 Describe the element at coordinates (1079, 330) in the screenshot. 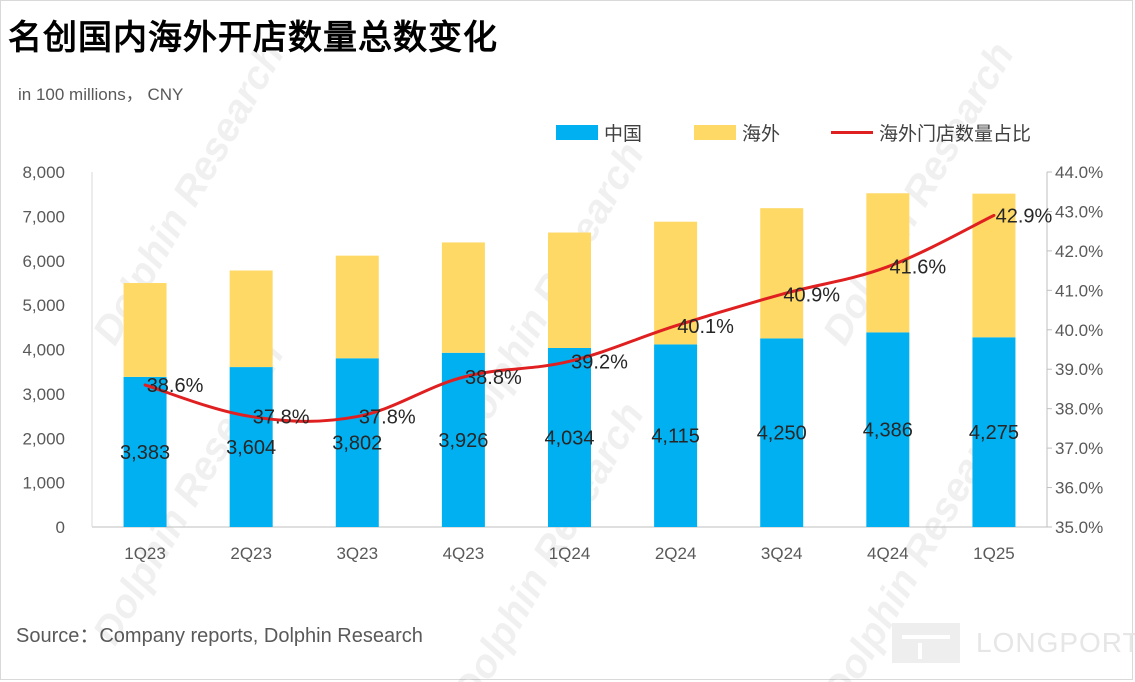

I see `y2-tick-label: 40.0%` at that location.